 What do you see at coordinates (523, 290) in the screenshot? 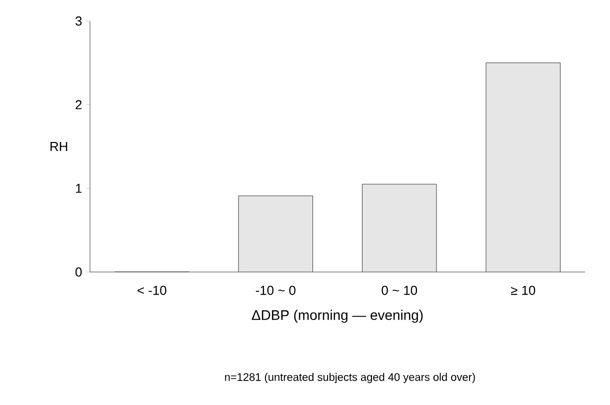
I see `x-tick-label: ≥ 10` at bounding box center [523, 290].